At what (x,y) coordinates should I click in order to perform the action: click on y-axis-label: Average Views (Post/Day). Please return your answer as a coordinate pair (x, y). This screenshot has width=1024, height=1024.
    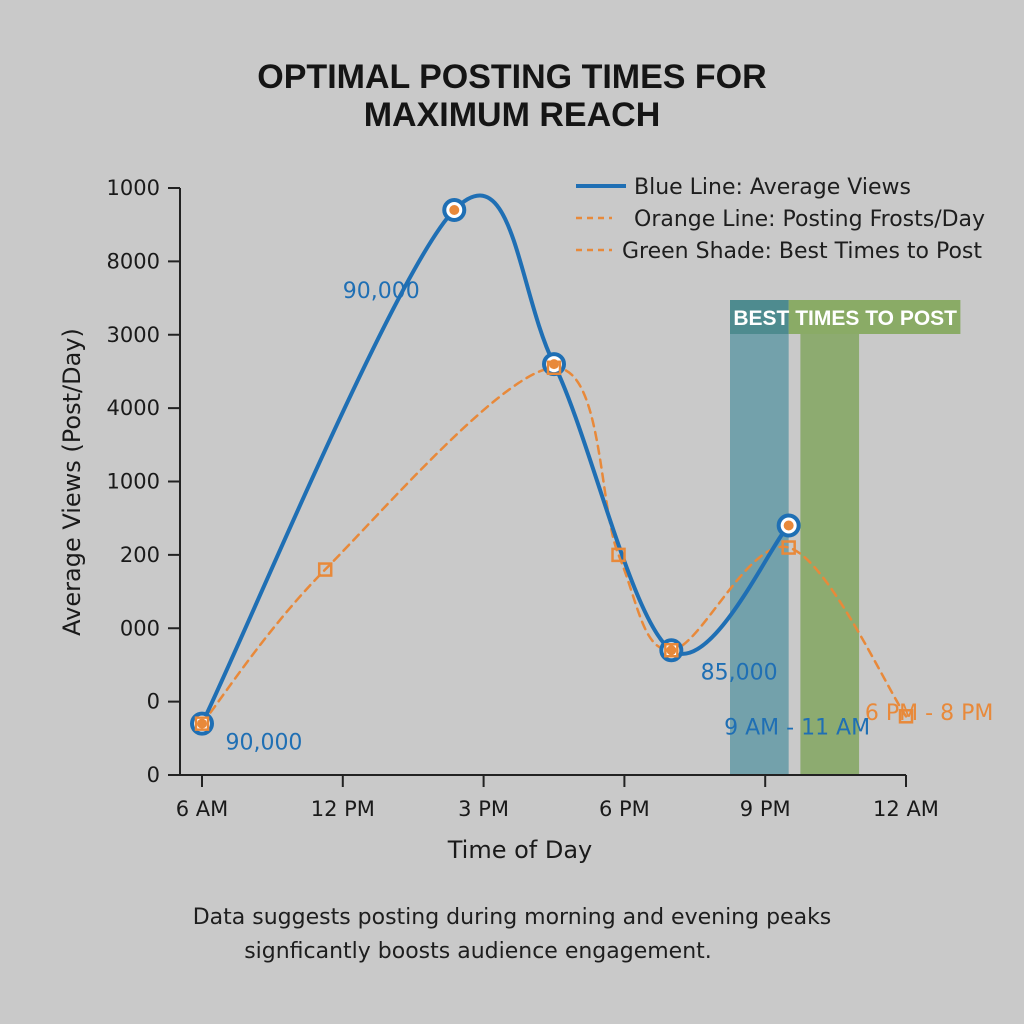
    Looking at the image, I should click on (72, 482).